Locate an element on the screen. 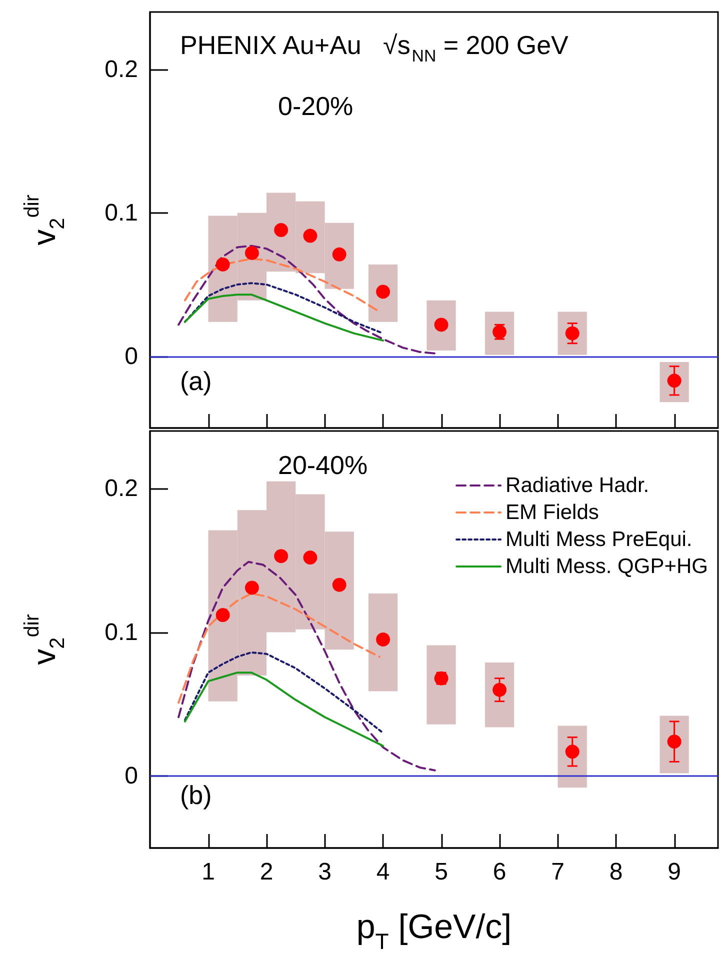 The width and height of the screenshot is (721, 960). x-tick-label: 8 is located at coordinates (616, 872).